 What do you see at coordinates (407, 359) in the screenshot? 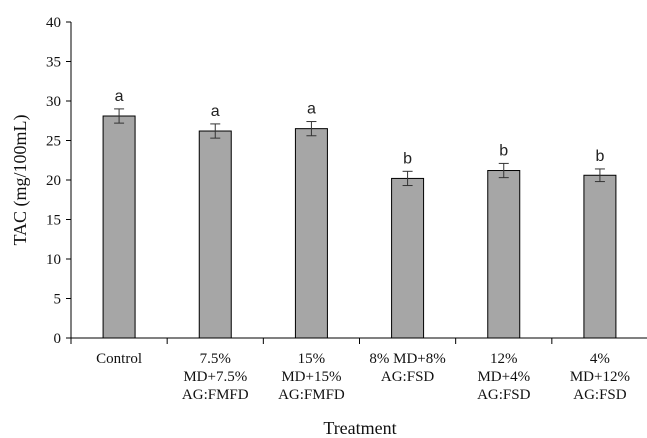
I see `x-tick-label: 8% MD+8%` at bounding box center [407, 359].